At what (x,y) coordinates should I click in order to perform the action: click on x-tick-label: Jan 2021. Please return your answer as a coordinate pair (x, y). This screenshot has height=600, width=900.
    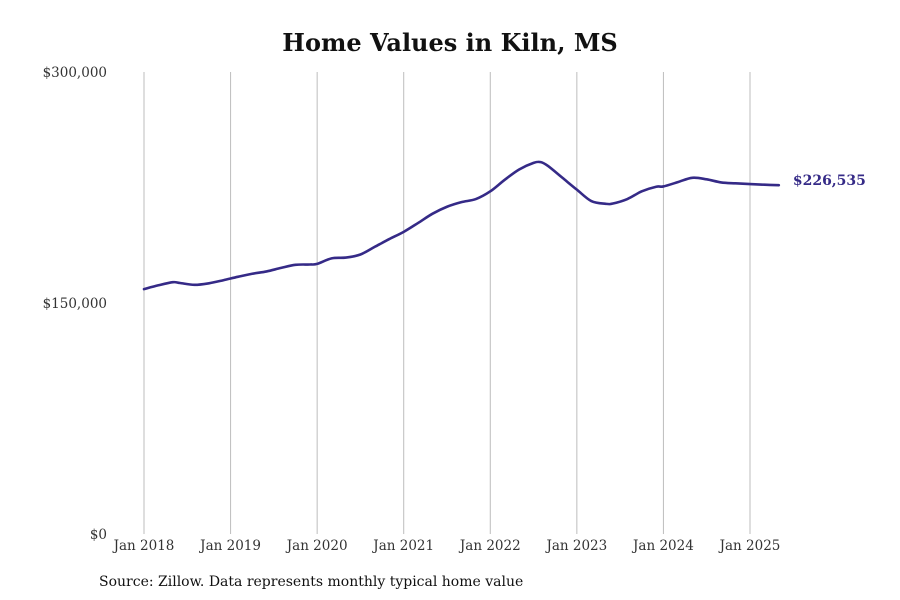
    Looking at the image, I should click on (402, 546).